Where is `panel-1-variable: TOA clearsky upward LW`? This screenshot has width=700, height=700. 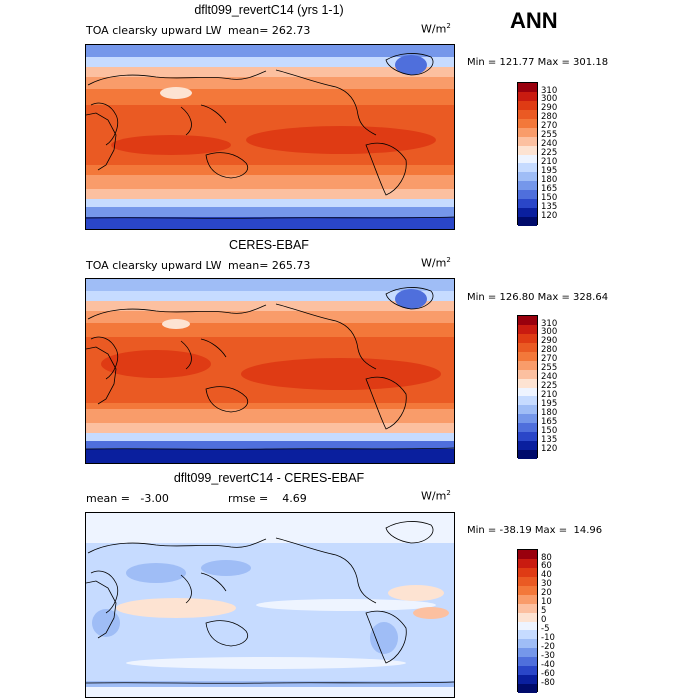 panel-1-variable: TOA clearsky upward LW is located at coordinates (154, 30).